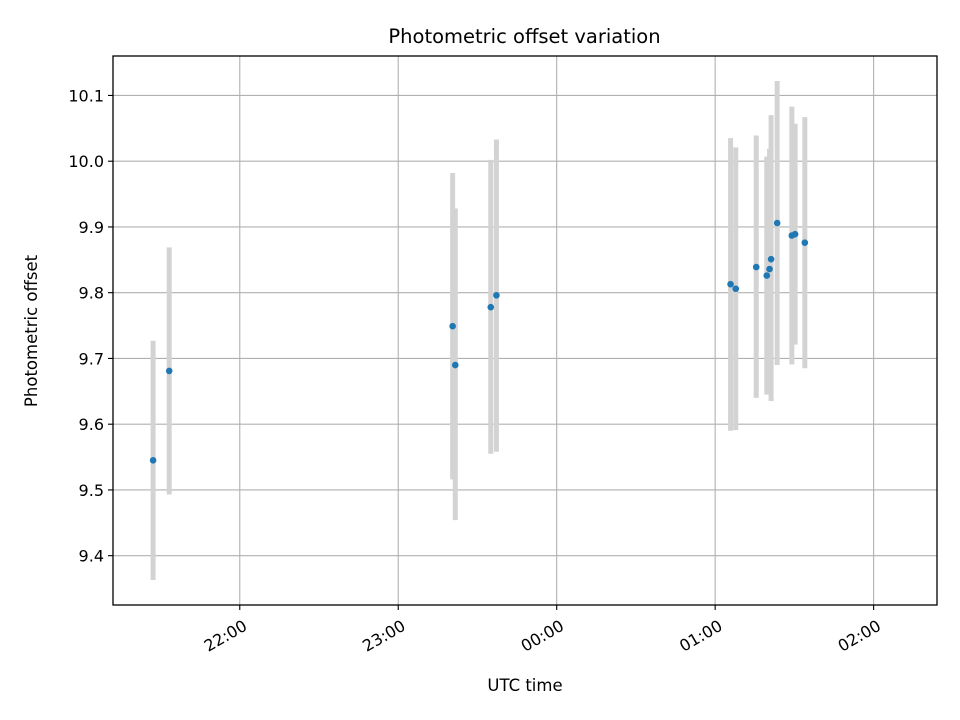 This screenshot has width=960, height=720. I want to click on x-axis-label: UTC time, so click(524, 685).